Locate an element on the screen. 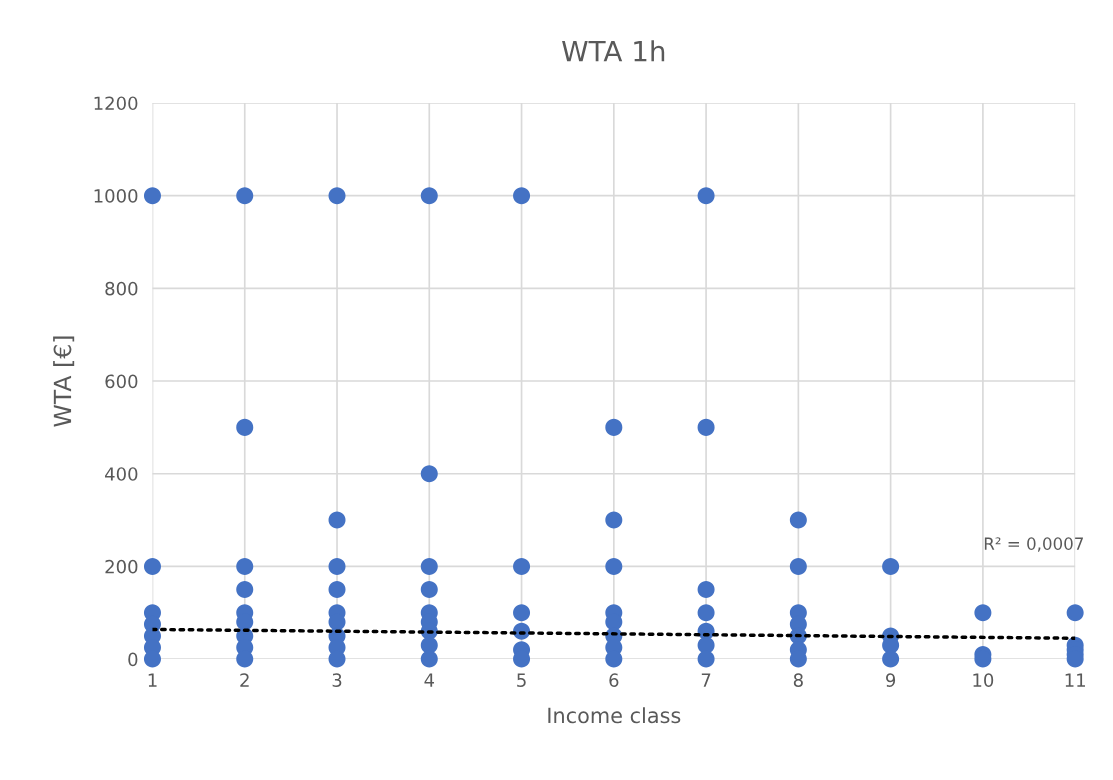  x-tick-label: 3 is located at coordinates (337, 680).